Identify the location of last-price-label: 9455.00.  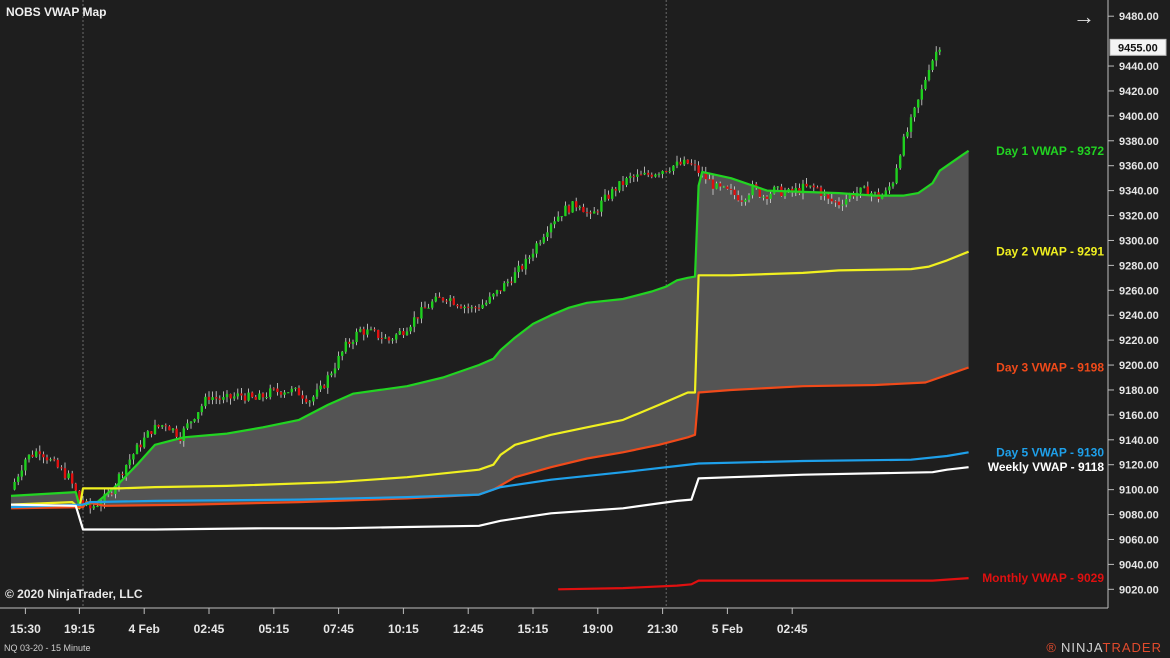
(1138, 48).